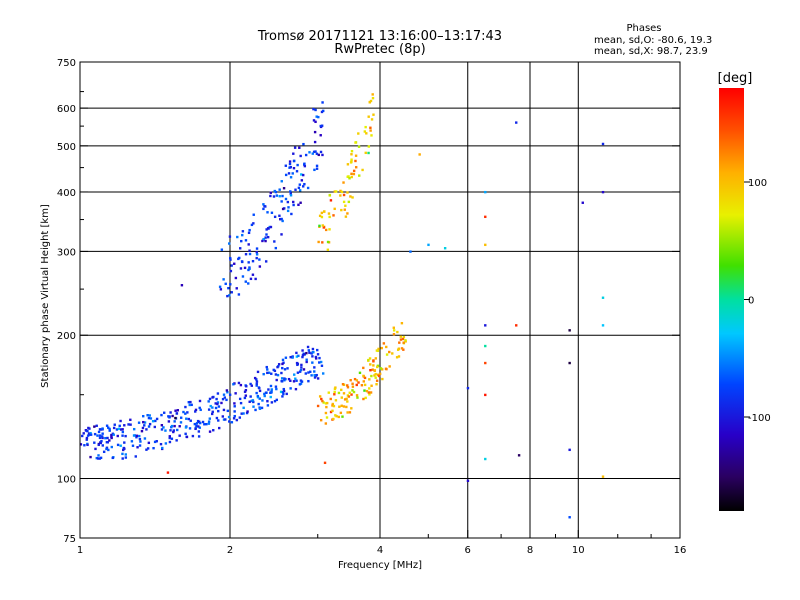 This screenshot has width=800, height=600. What do you see at coordinates (66, 147) in the screenshot?
I see `y-tick-label: 500` at bounding box center [66, 147].